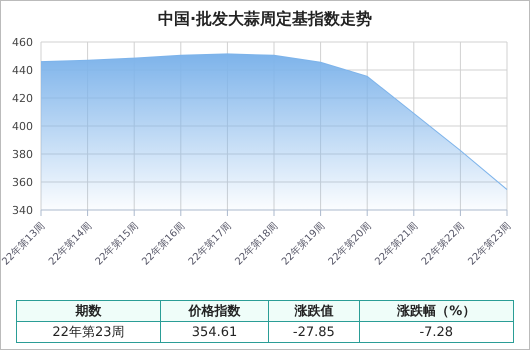 Image resolution: width=530 pixels, height=350 pixels. Describe the element at coordinates (22, 126) in the screenshot. I see `y-tick-label: 400` at that location.